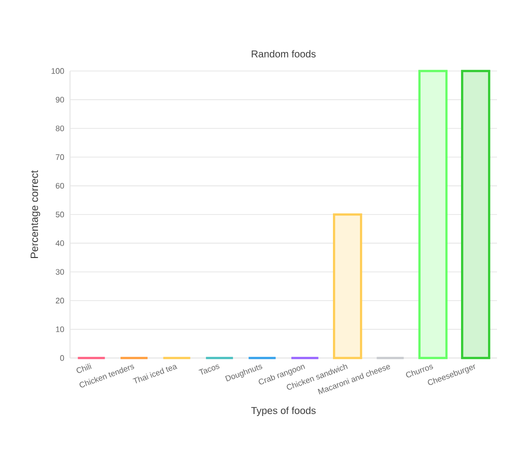  What do you see at coordinates (209, 369) in the screenshot?
I see `x-tick-label: Tacos` at bounding box center [209, 369].